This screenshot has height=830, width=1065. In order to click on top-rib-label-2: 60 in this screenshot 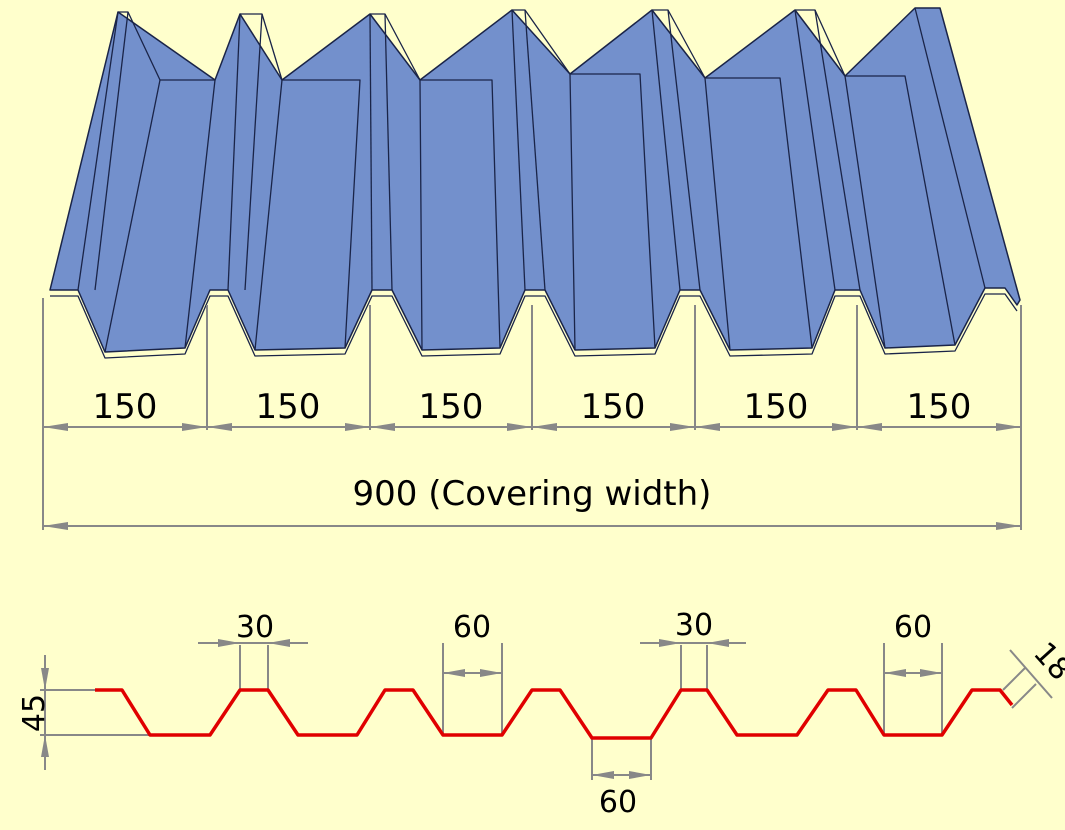, I will do `click(472, 627)`.